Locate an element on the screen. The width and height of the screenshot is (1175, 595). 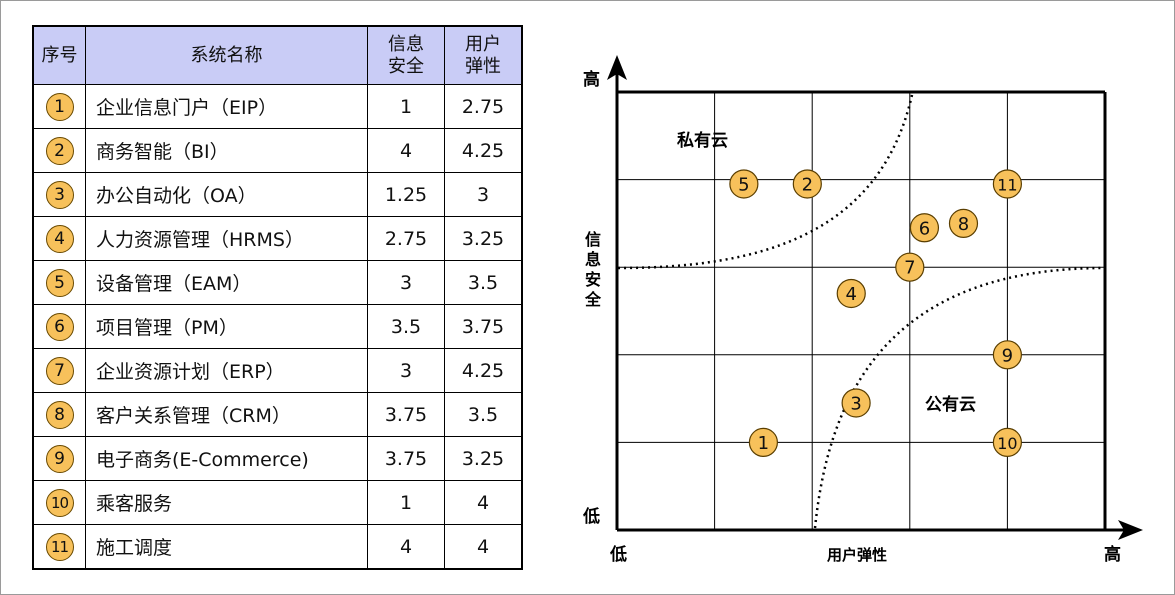
header-security-line1: 信息 is located at coordinates (406, 44).